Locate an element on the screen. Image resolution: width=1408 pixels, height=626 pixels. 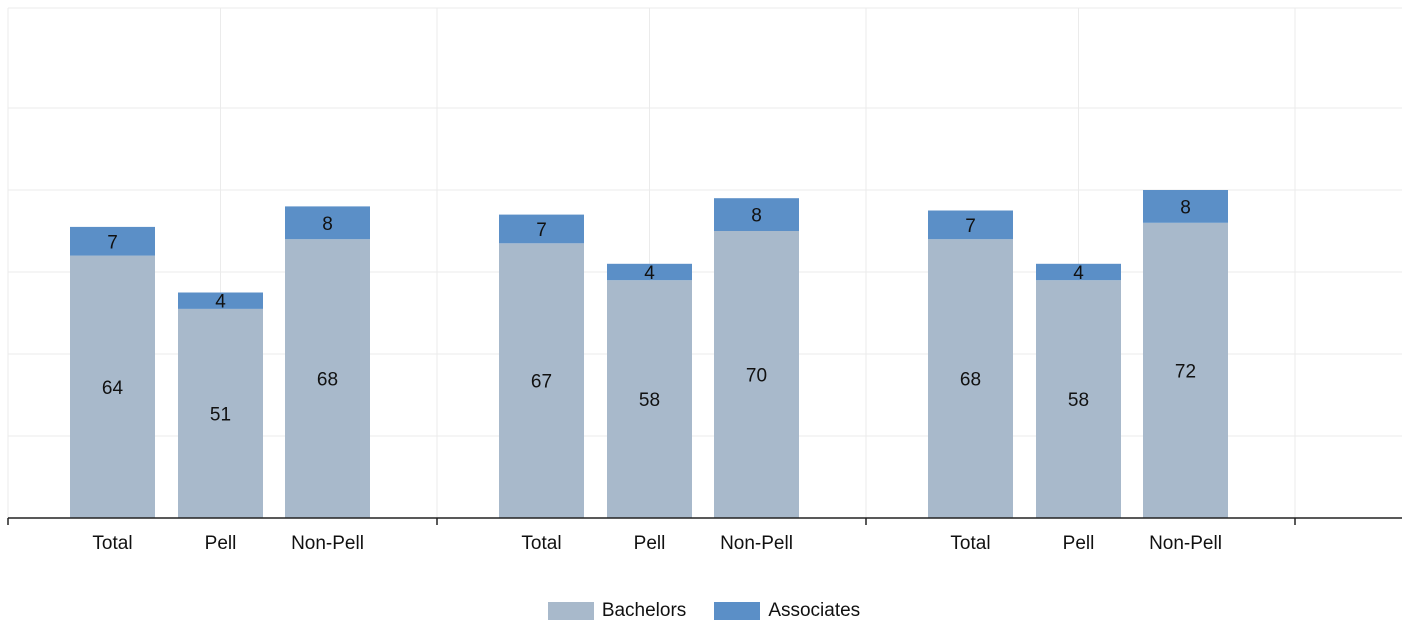
legend-item-associates: Associates is located at coordinates (787, 611).